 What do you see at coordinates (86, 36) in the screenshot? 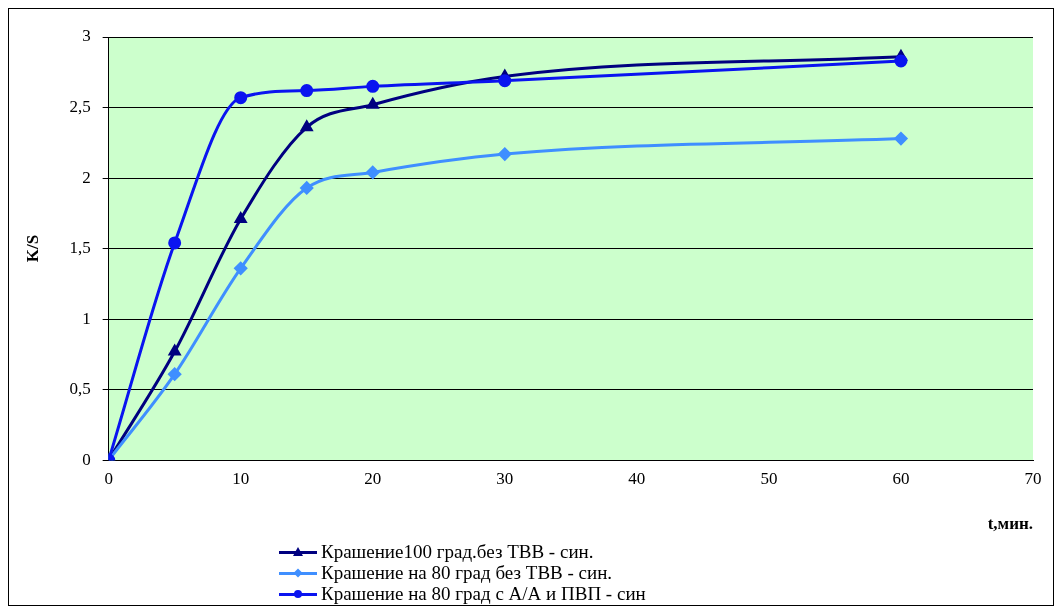
I see `y-tick-label: 3` at bounding box center [86, 36].